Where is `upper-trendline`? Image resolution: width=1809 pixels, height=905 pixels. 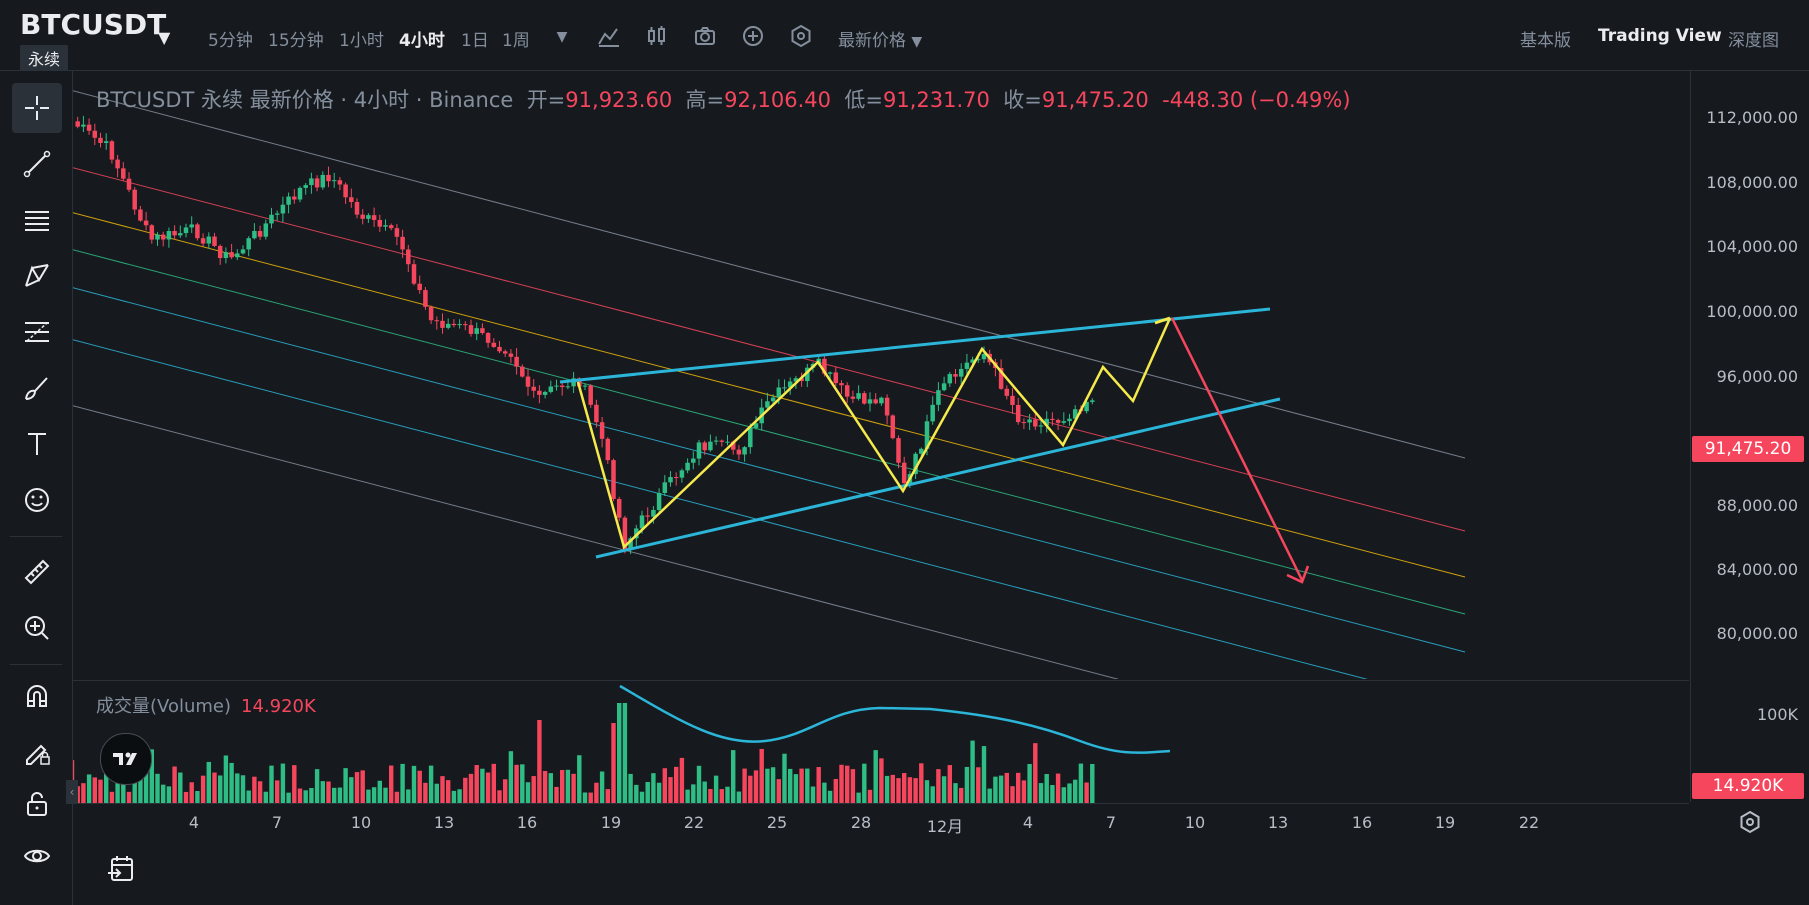 upper-trendline is located at coordinates (915, 345).